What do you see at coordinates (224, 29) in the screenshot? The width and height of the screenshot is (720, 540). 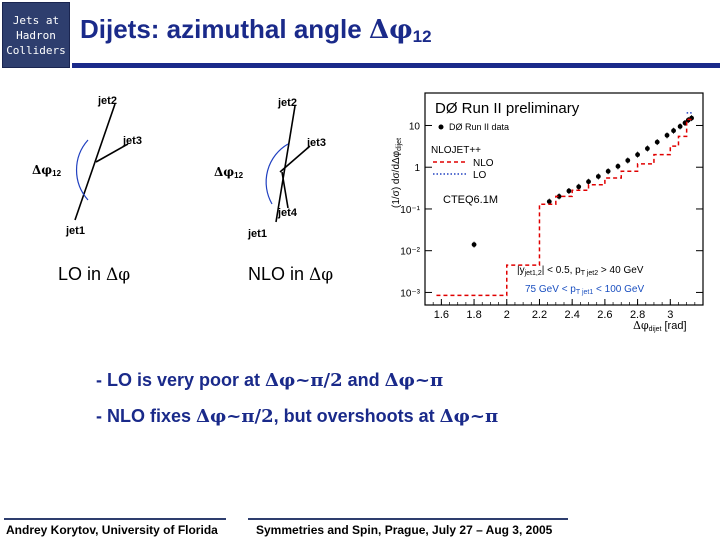 I see `title-text: Dijets: azimuthal angle` at bounding box center [224, 29].